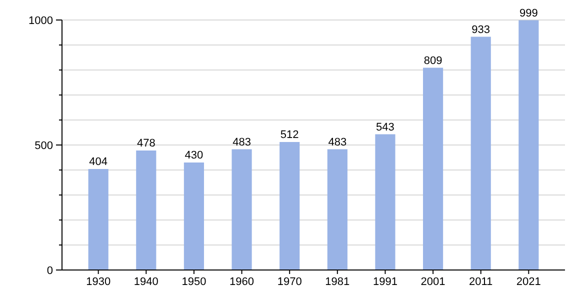 The height and width of the screenshot is (300, 580). I want to click on data-label: 999, so click(528, 13).